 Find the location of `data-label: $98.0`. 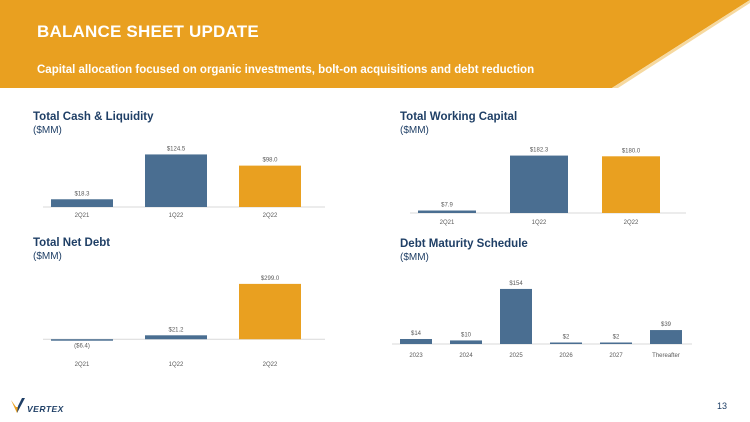

data-label: $98.0 is located at coordinates (270, 161).